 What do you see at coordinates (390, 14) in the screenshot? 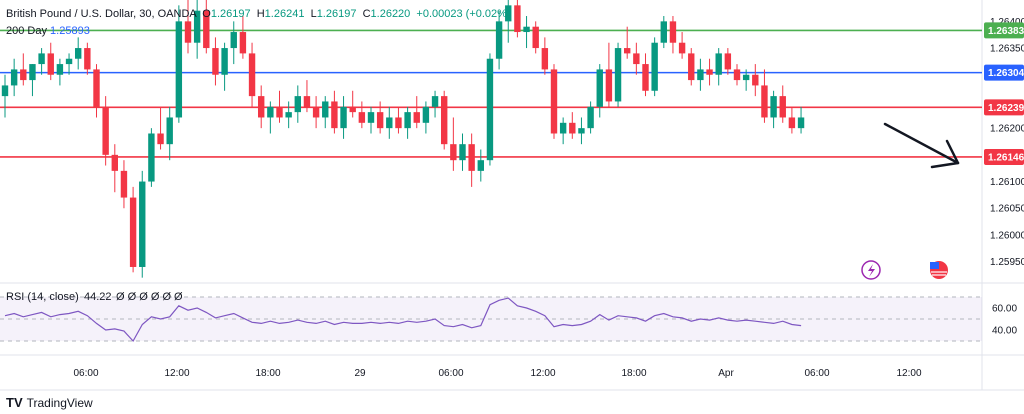
I see `close-value: 1.26220` at bounding box center [390, 14].